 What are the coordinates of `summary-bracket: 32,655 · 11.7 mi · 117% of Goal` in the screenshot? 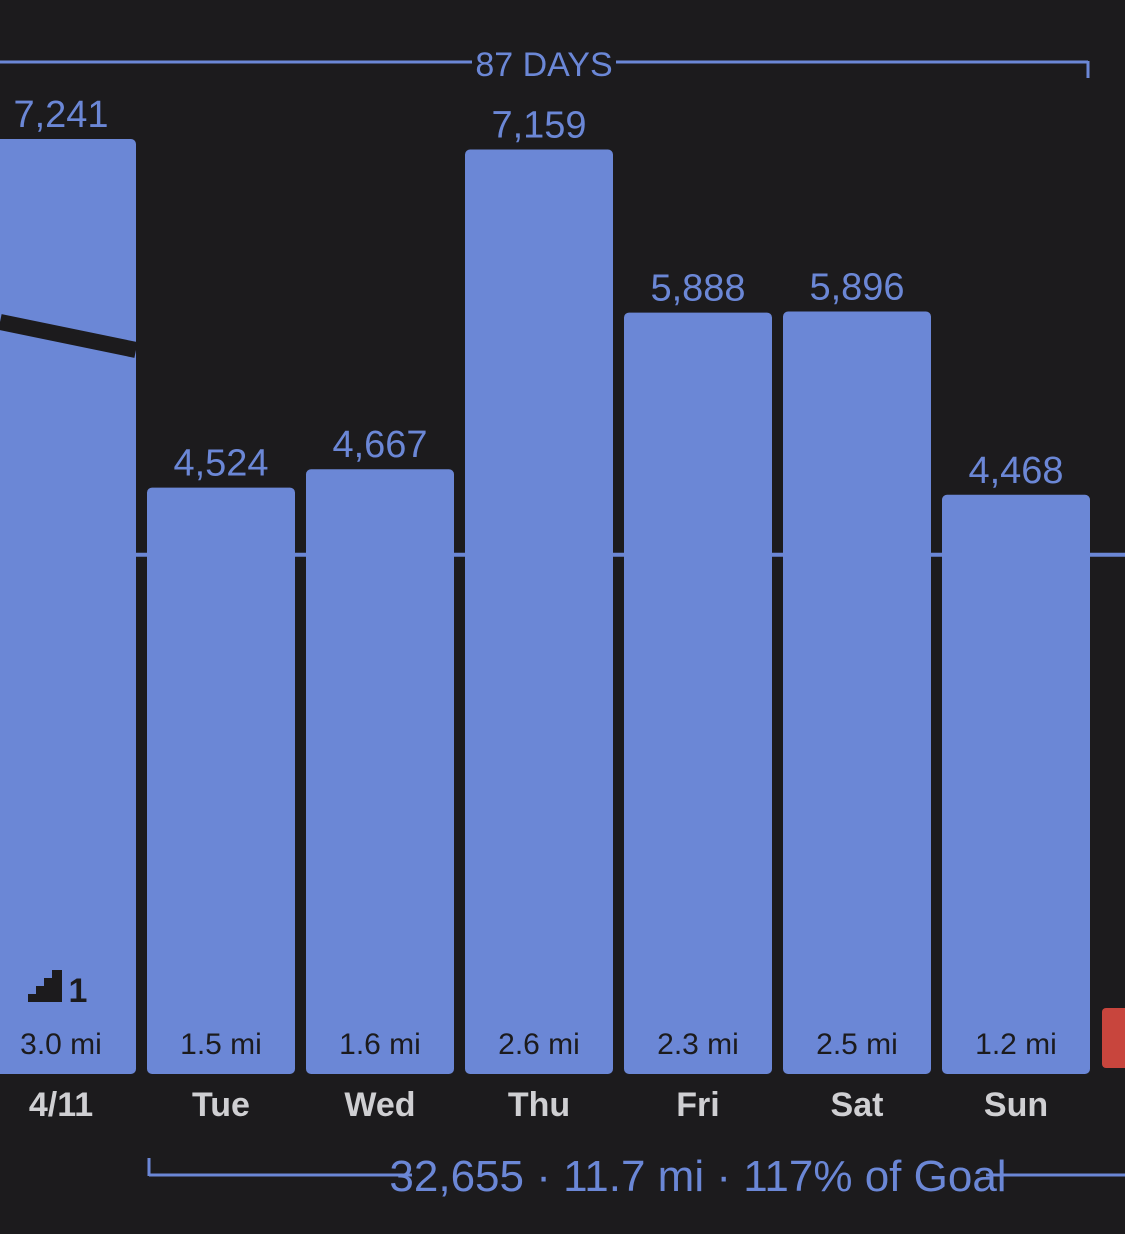 It's located at (636, 1176).